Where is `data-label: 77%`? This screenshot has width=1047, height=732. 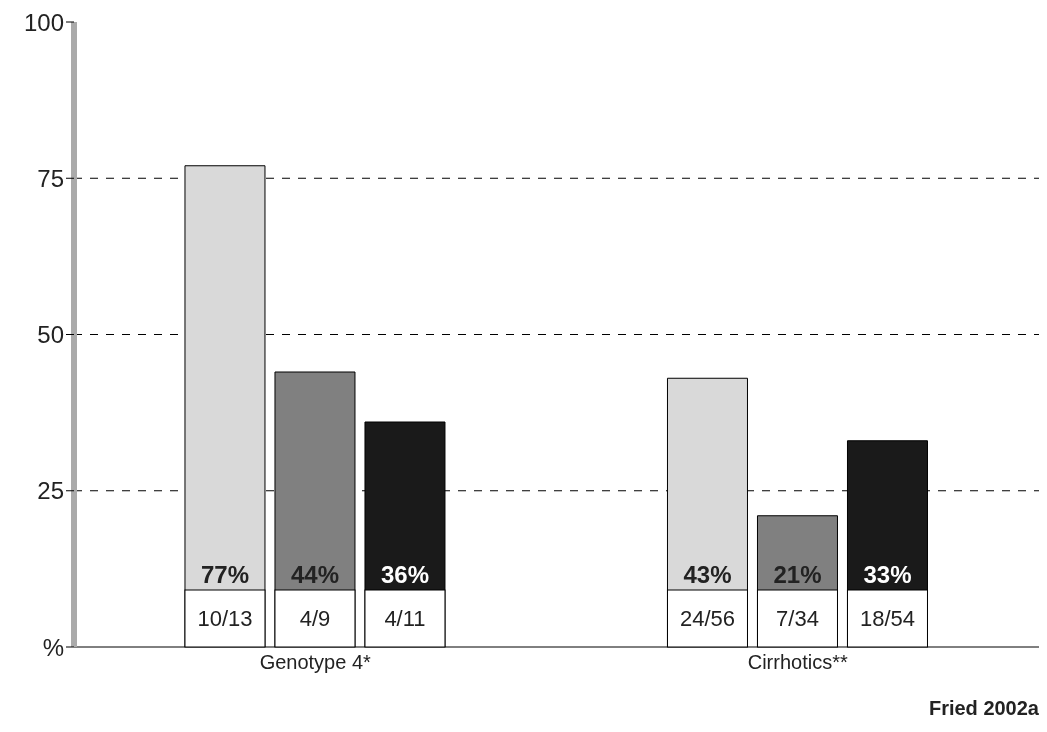
data-label: 77% is located at coordinates (224, 574).